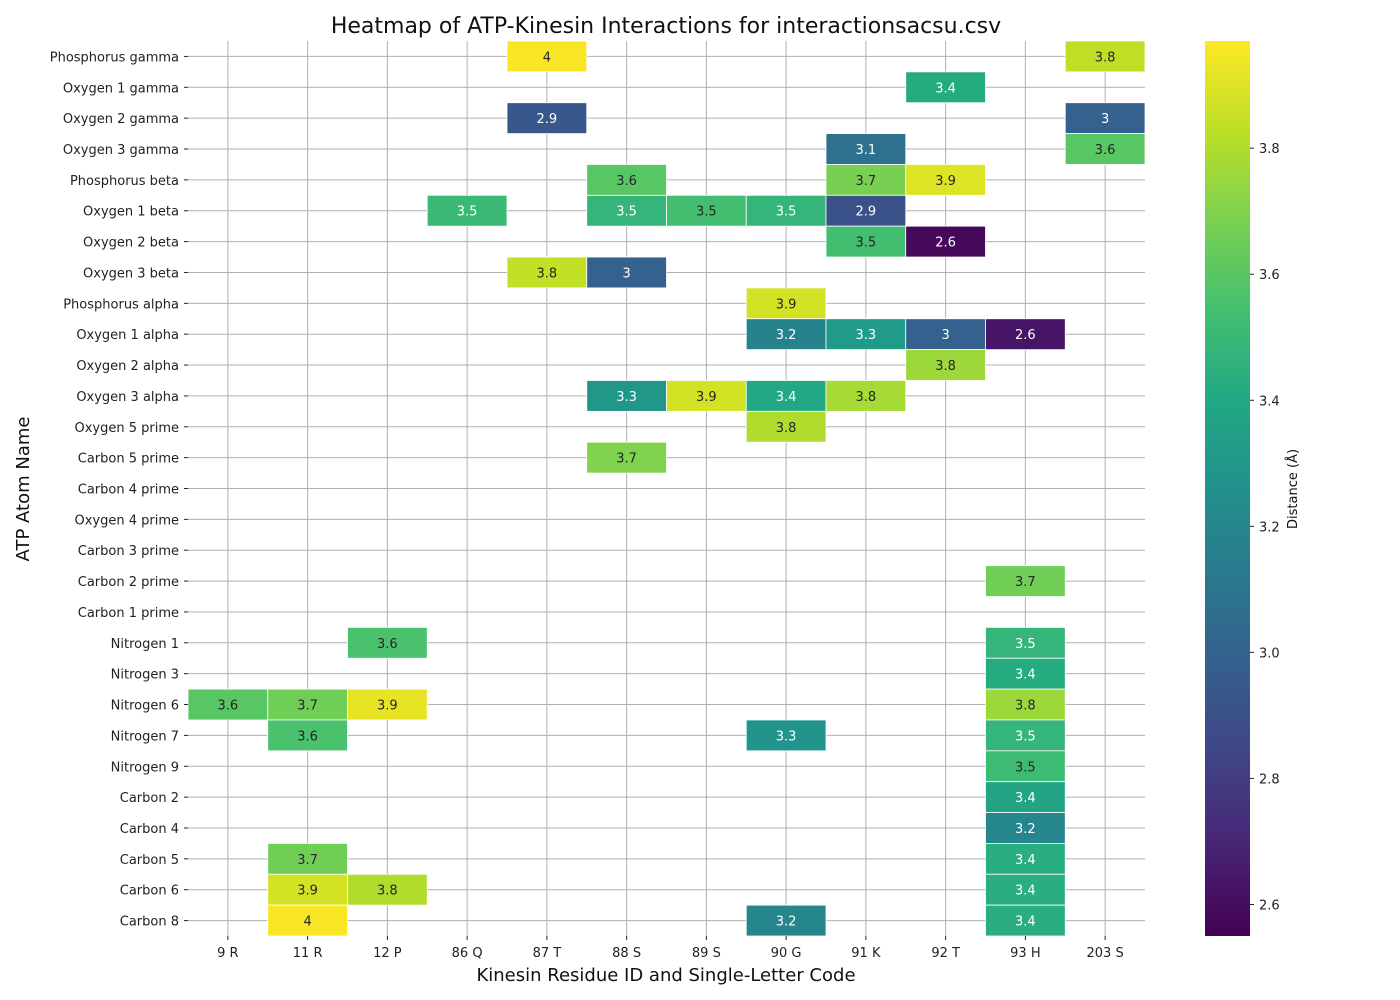  Describe the element at coordinates (1269, 401) in the screenshot. I see `colorbar-tick-label: 3.4` at that location.